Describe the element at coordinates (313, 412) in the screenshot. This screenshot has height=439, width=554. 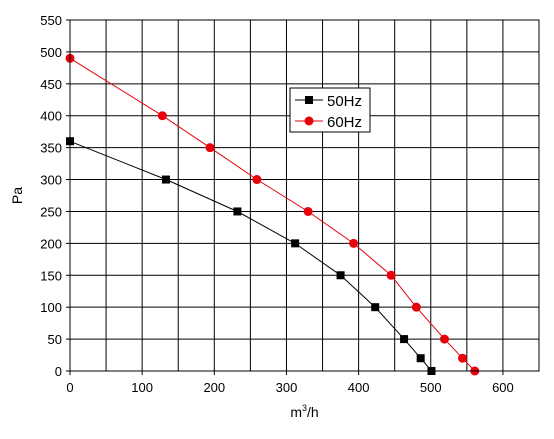
I see `x-axis-label-tail: /h` at that location.